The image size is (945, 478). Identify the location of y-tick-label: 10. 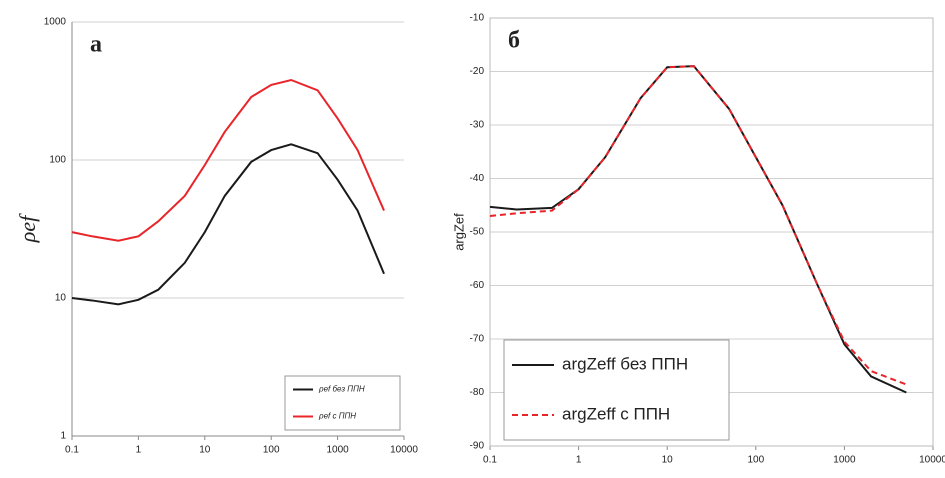
(61, 298).